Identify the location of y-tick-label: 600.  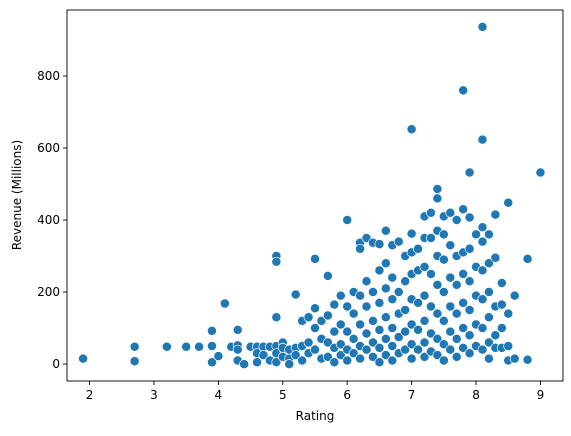
(48, 148).